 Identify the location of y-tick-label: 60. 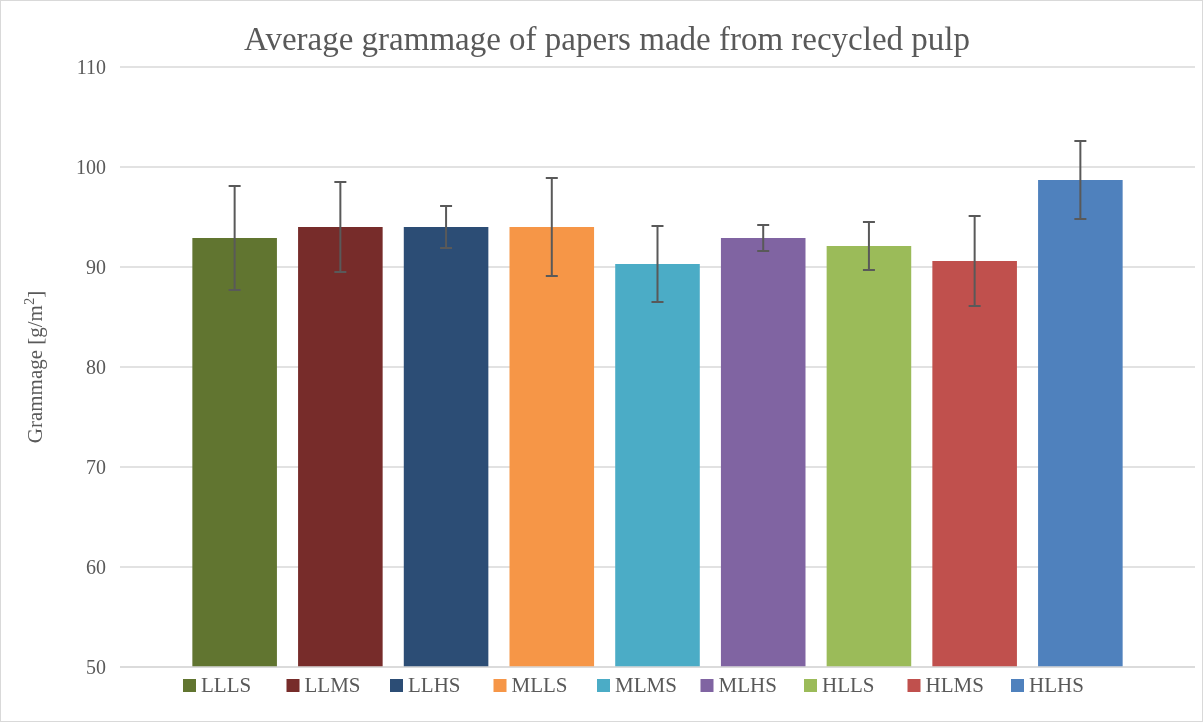
(96, 567).